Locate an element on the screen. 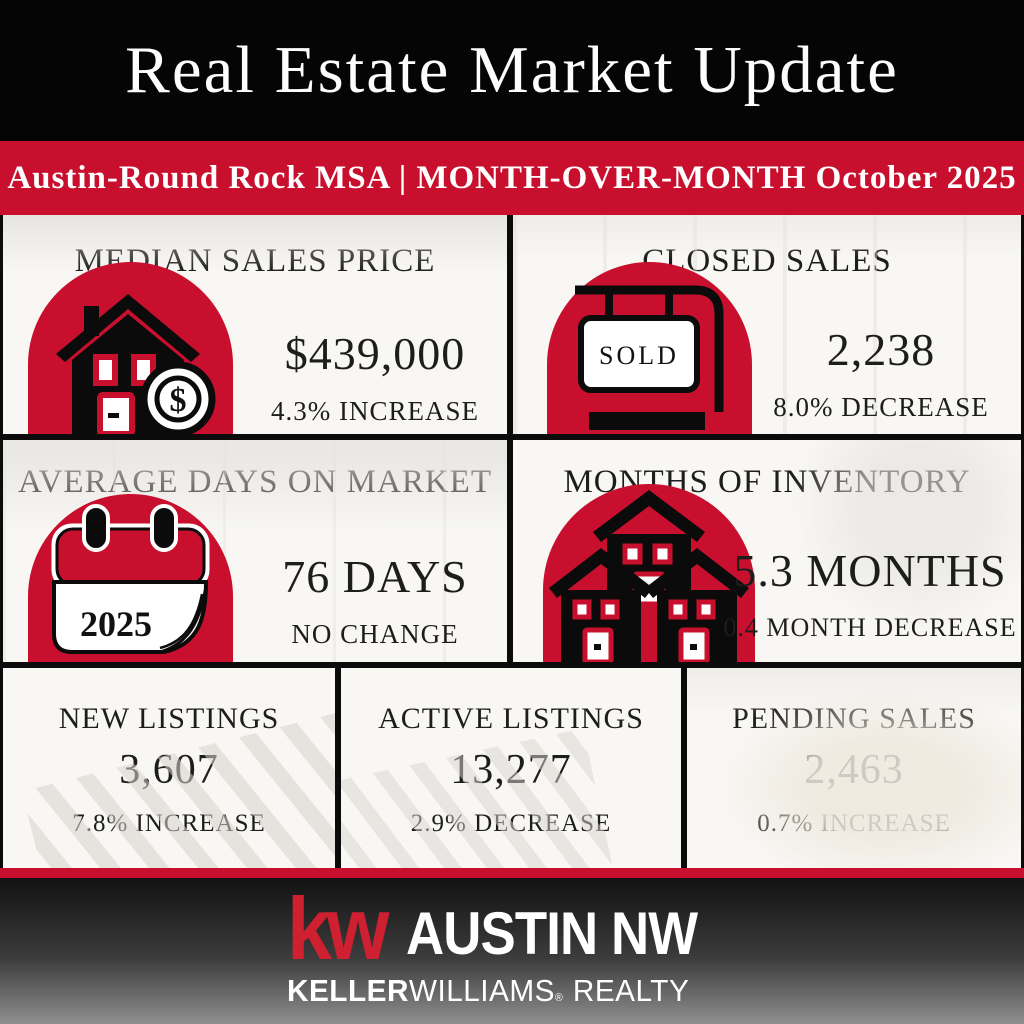 The height and width of the screenshot is (1024, 1024). stat-new-listings: NEW LISTINGS 3,607 7.8% INCREASE is located at coordinates (172, 768).